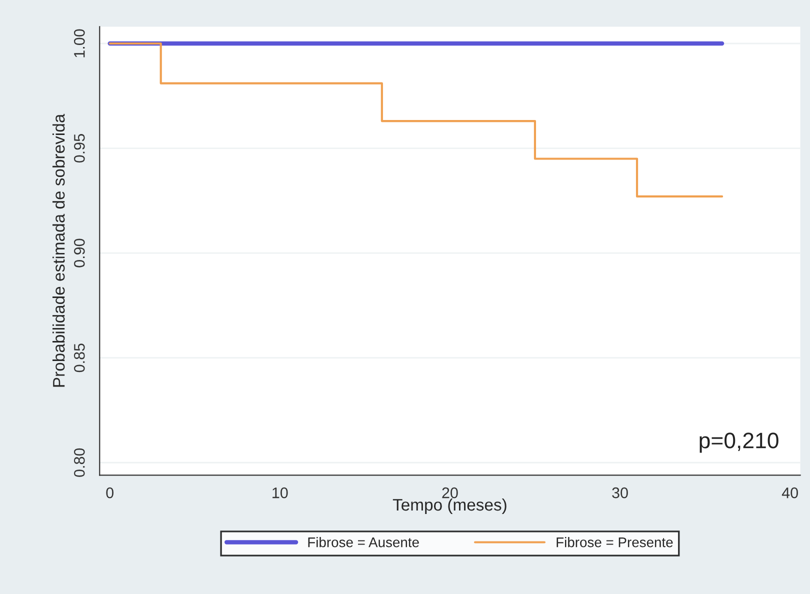 The height and width of the screenshot is (594, 810). Describe the element at coordinates (790, 492) in the screenshot. I see `x-tick-label: 40` at that location.